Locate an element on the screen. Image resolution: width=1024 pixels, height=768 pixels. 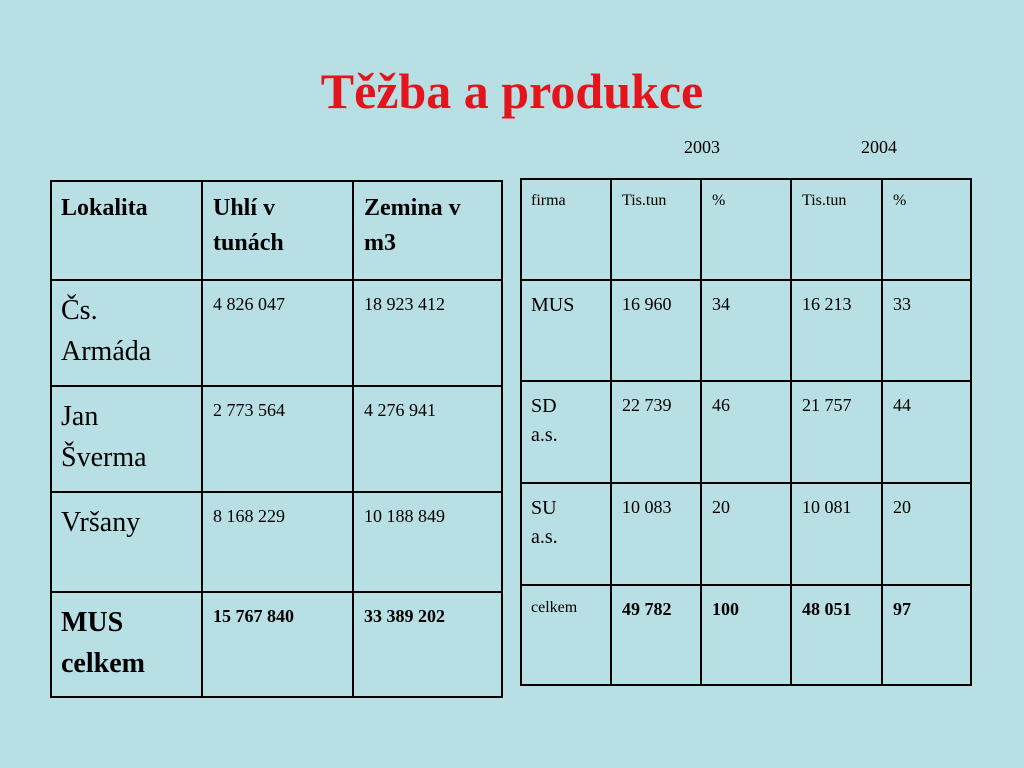
cell-text: 10 081 is located at coordinates (827, 507).